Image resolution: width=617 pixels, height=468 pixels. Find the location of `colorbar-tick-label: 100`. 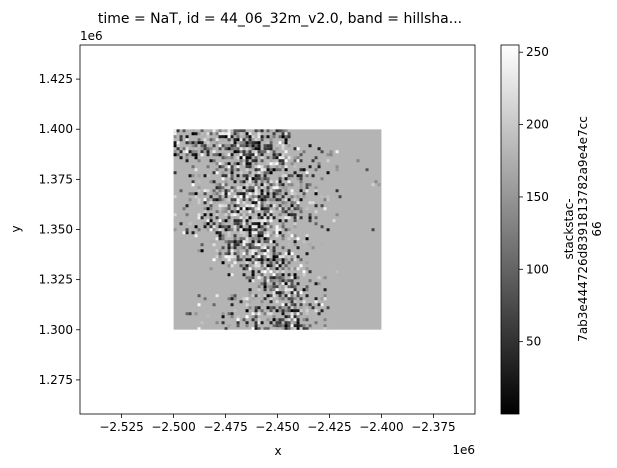

colorbar-tick-label: 100 is located at coordinates (537, 269).